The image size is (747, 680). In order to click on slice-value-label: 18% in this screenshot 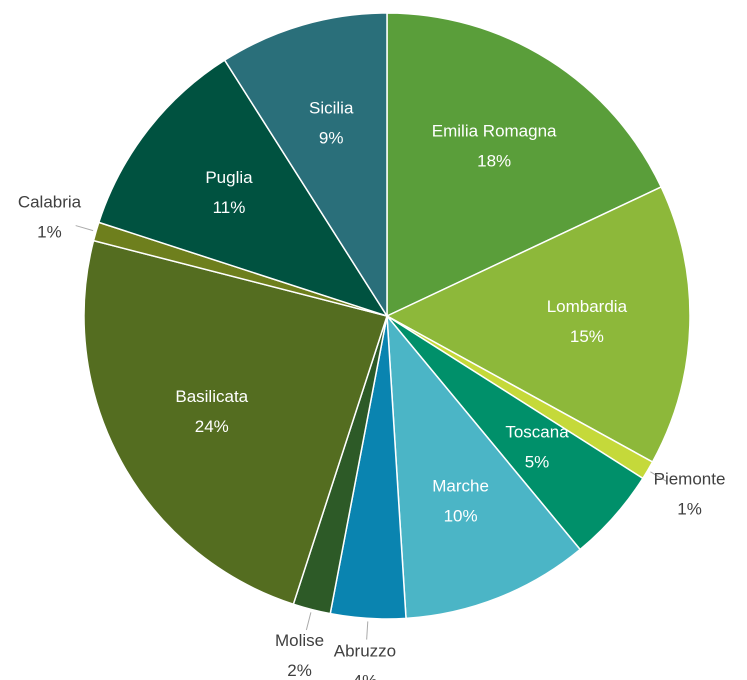, I will do `click(494, 161)`.